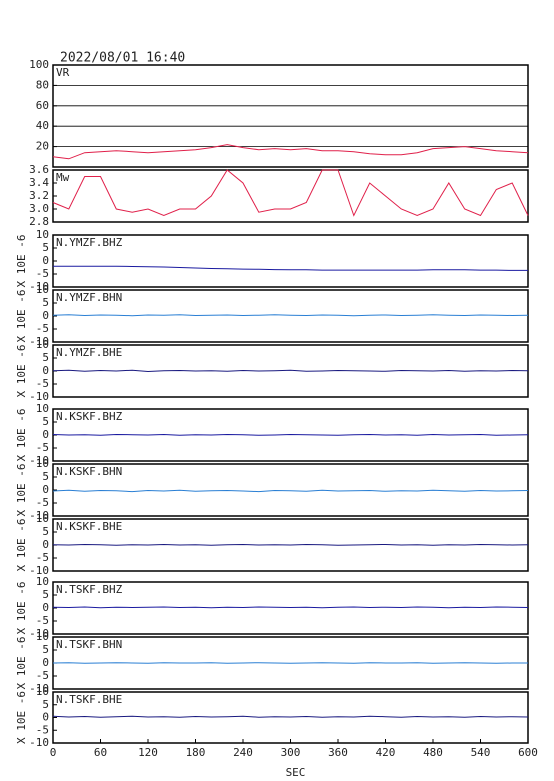 The width and height of the screenshot is (554, 781). I want to click on x-tick-label: 360, so click(338, 752).